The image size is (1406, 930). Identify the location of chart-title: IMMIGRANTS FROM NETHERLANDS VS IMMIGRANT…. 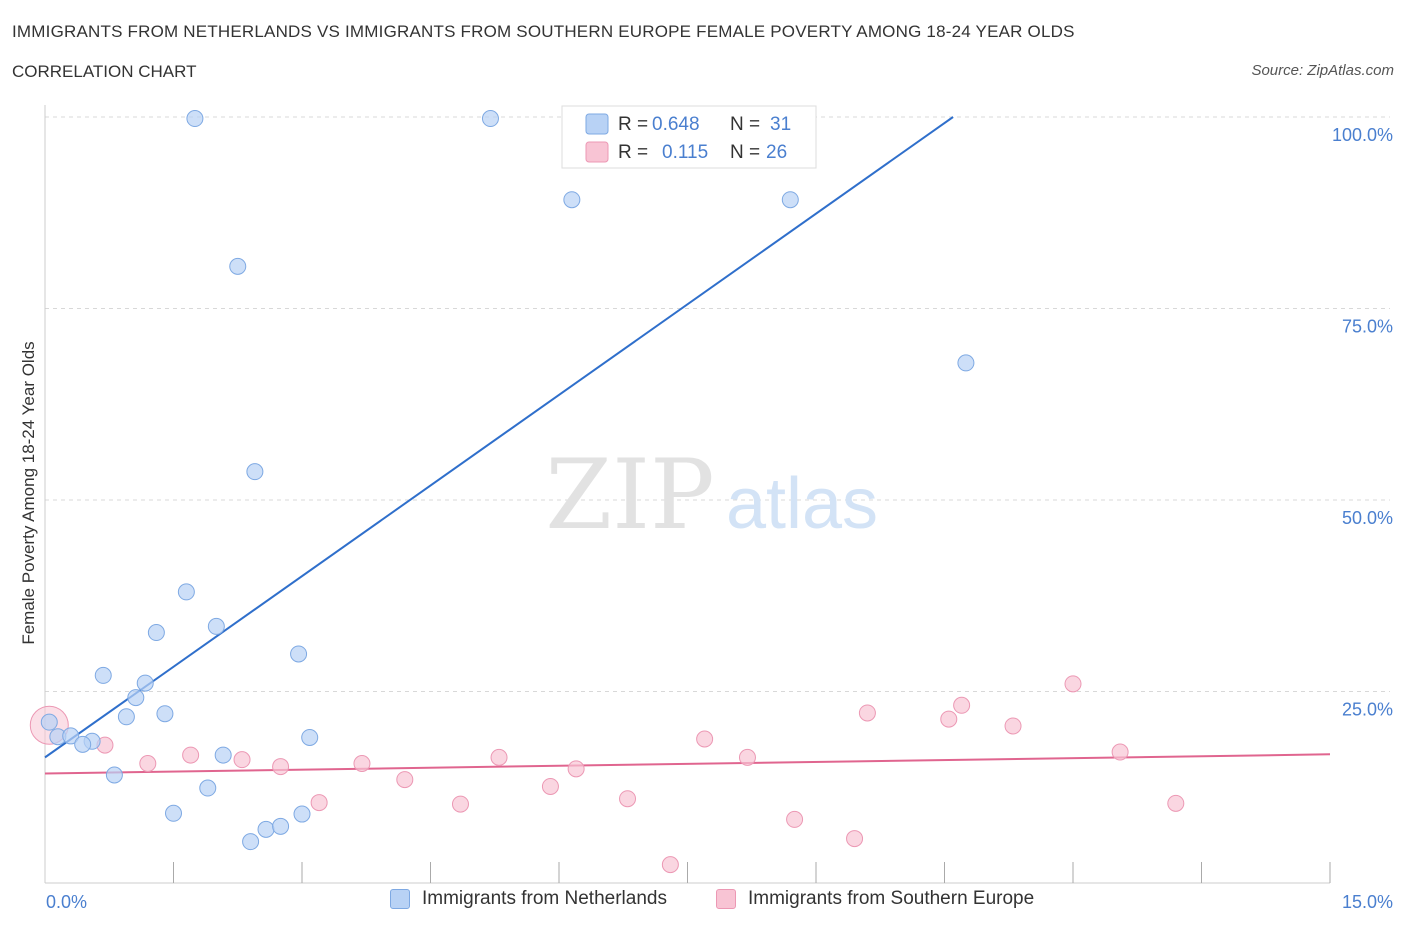
(543, 31).